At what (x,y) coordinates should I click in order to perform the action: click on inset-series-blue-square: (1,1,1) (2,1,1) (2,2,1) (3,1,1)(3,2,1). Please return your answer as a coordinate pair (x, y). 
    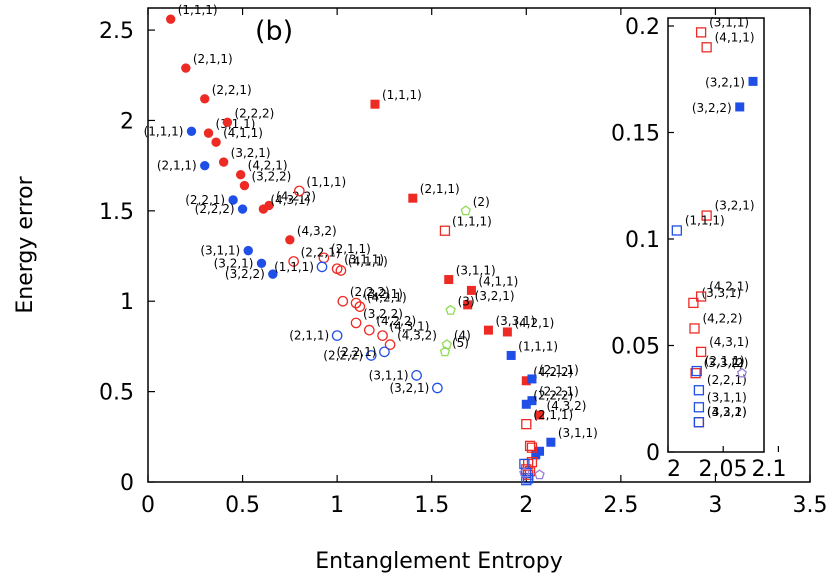
    Looking at the image, I should click on (709, 320).